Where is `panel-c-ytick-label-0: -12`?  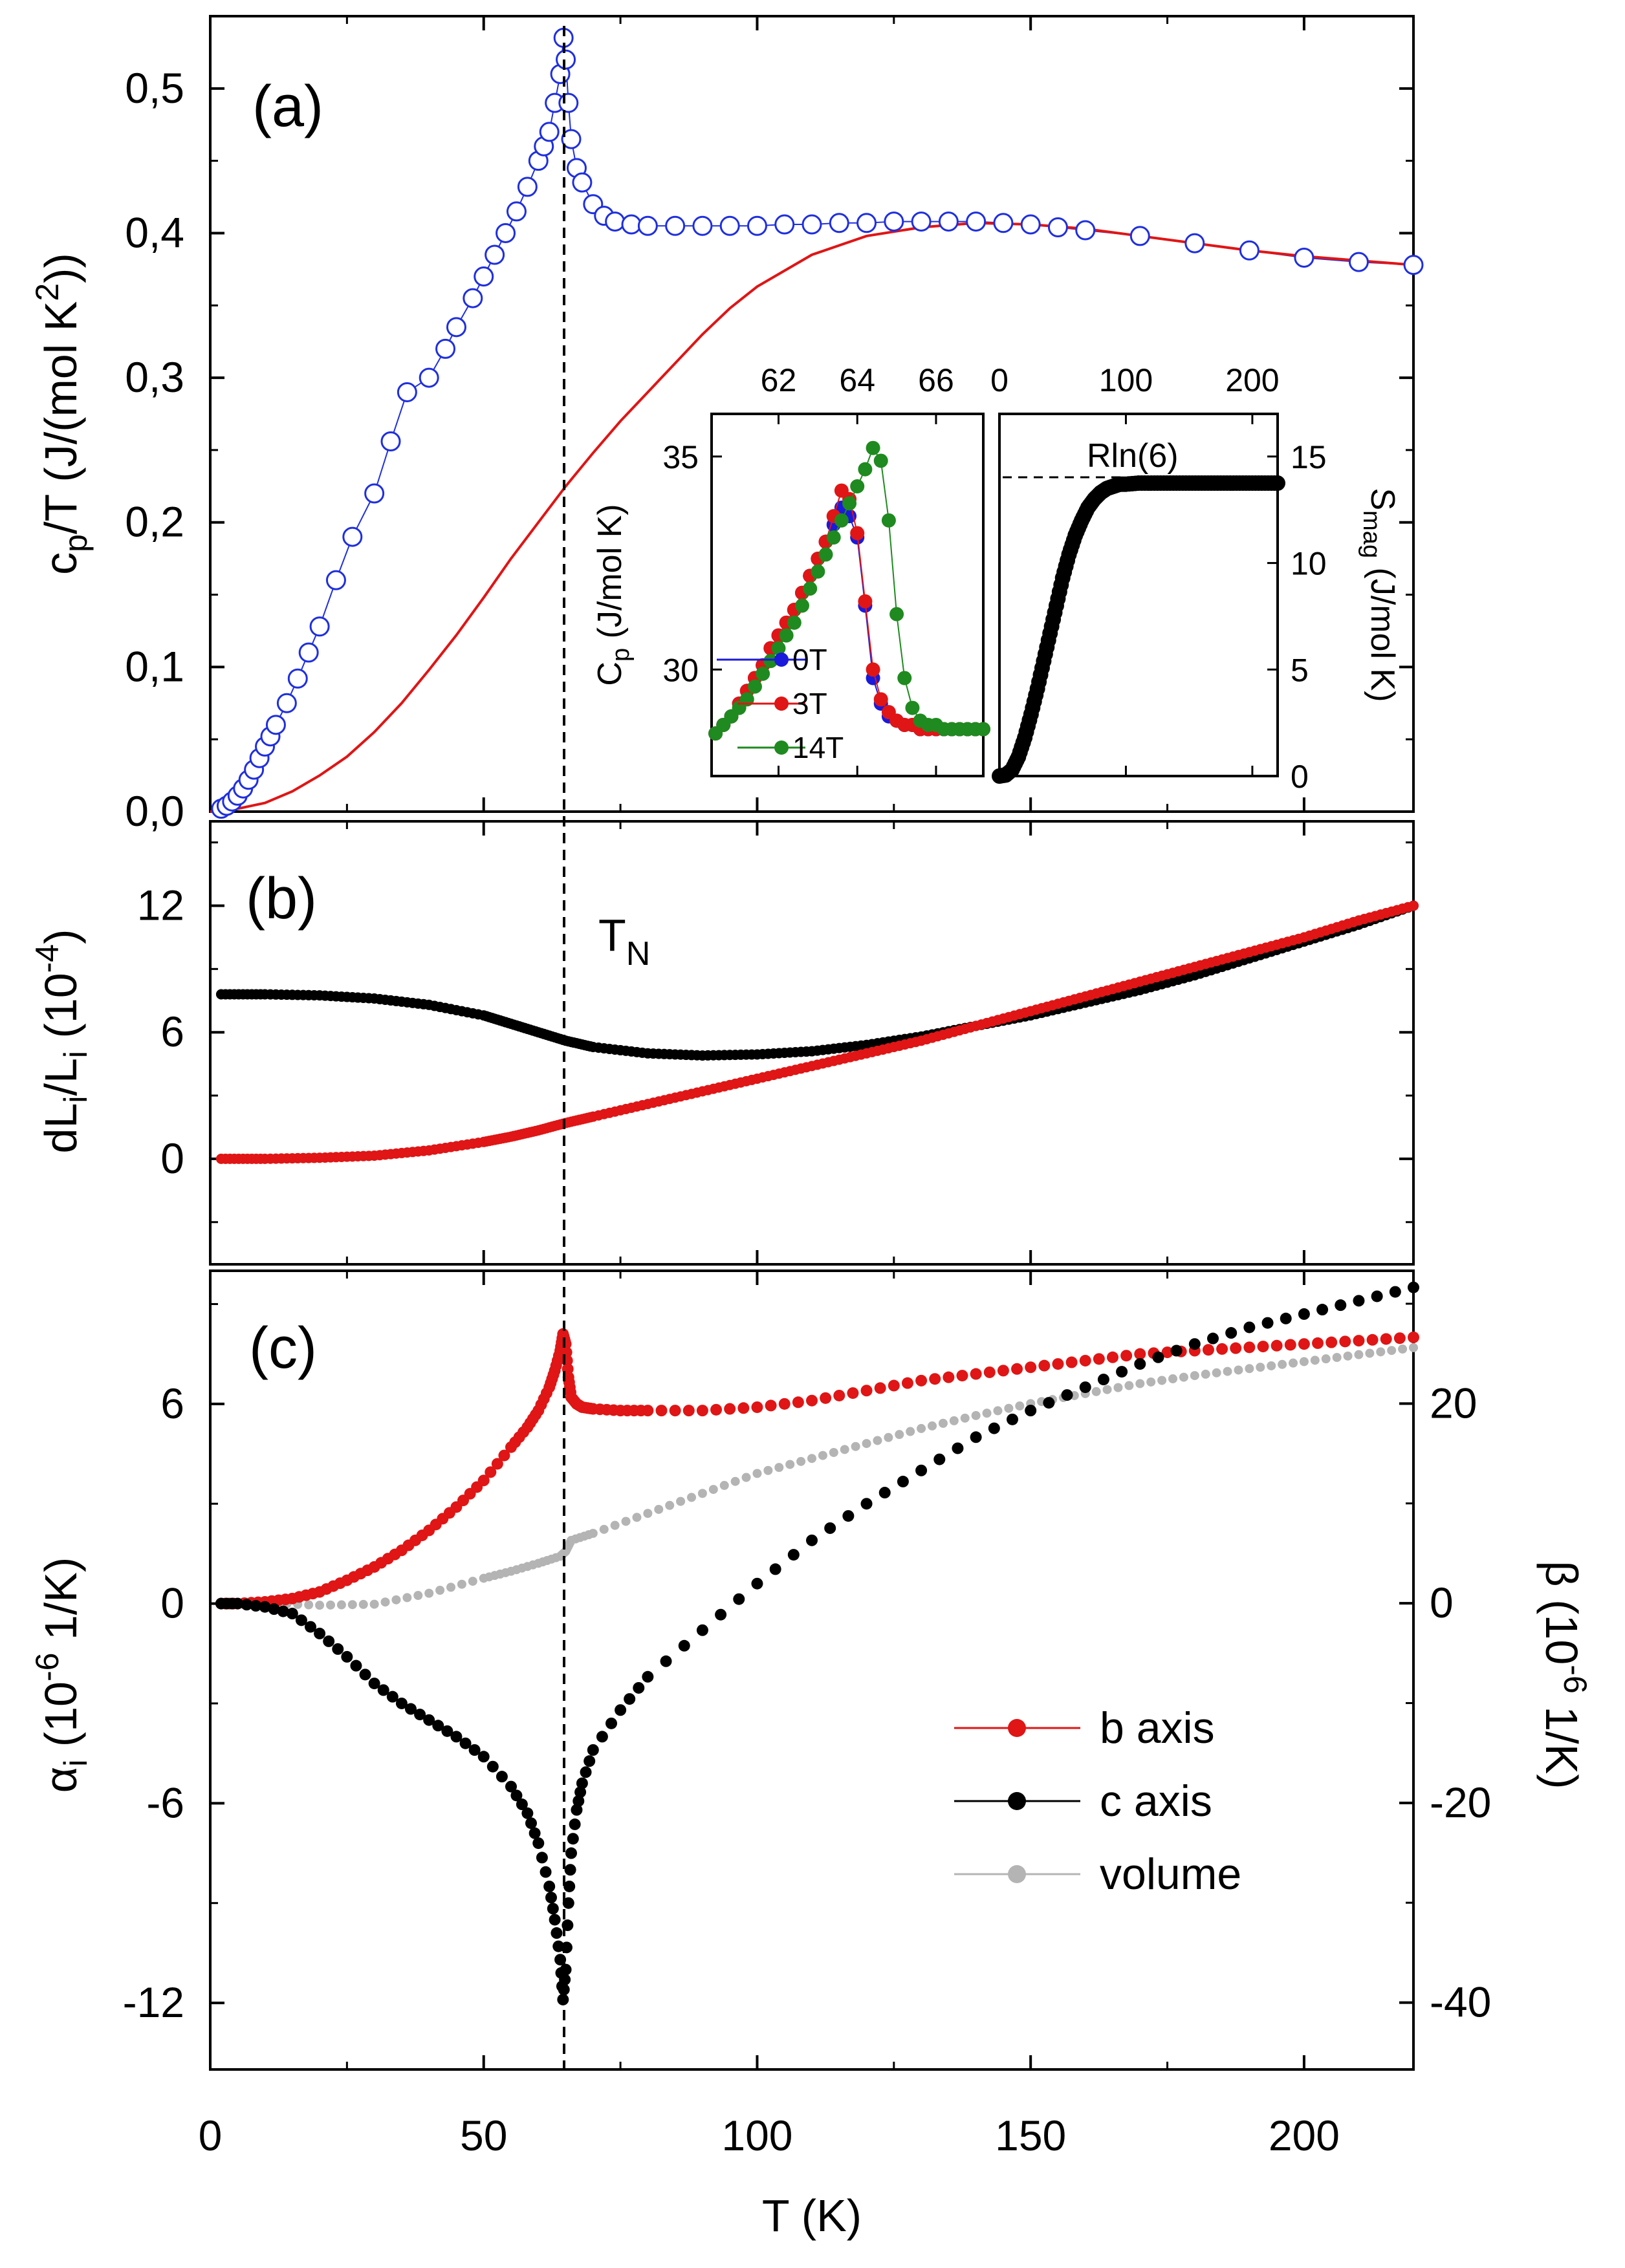 panel-c-ytick-label-0: -12 is located at coordinates (153, 2002).